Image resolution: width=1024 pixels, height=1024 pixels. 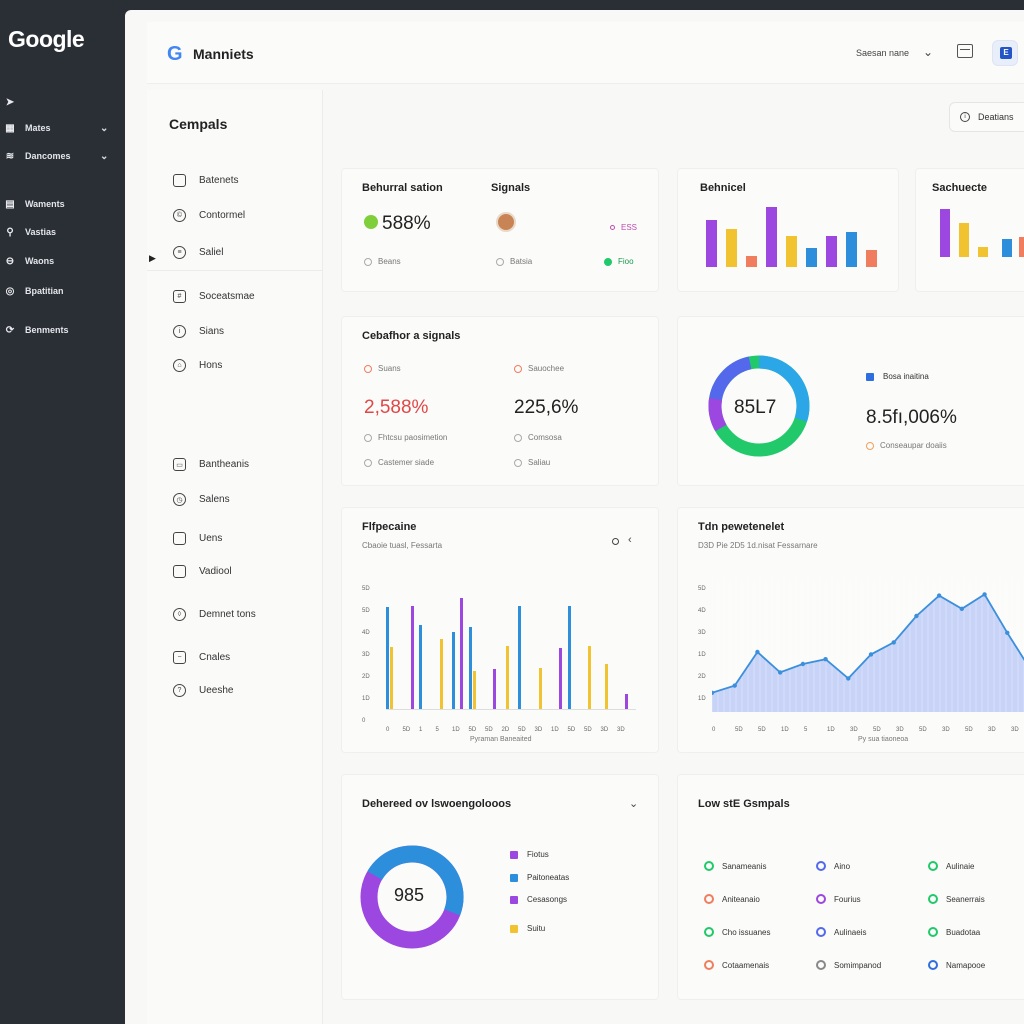 I want to click on drop-icon: ◊, so click(x=179, y=614).